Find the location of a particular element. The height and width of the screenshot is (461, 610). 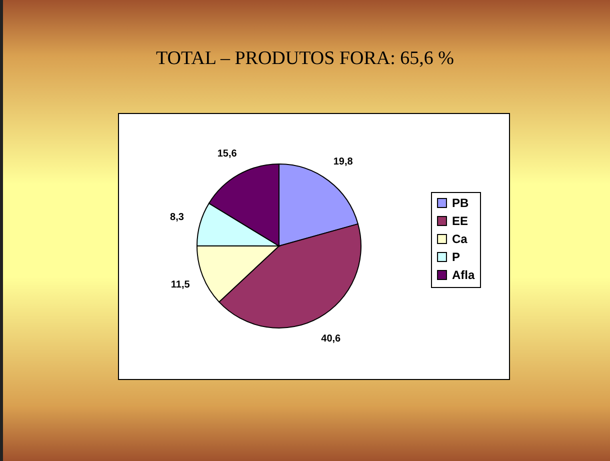

legend-label: PB is located at coordinates (461, 203).